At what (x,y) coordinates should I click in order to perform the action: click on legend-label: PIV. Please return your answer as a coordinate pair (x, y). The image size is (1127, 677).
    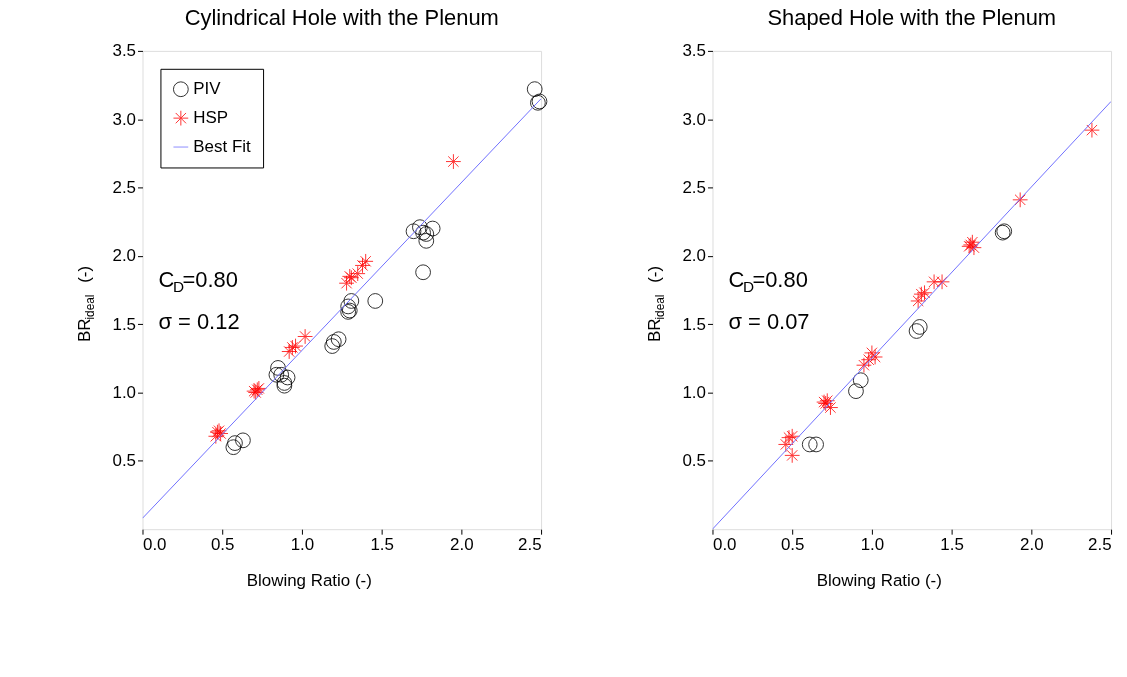
    Looking at the image, I should click on (207, 89).